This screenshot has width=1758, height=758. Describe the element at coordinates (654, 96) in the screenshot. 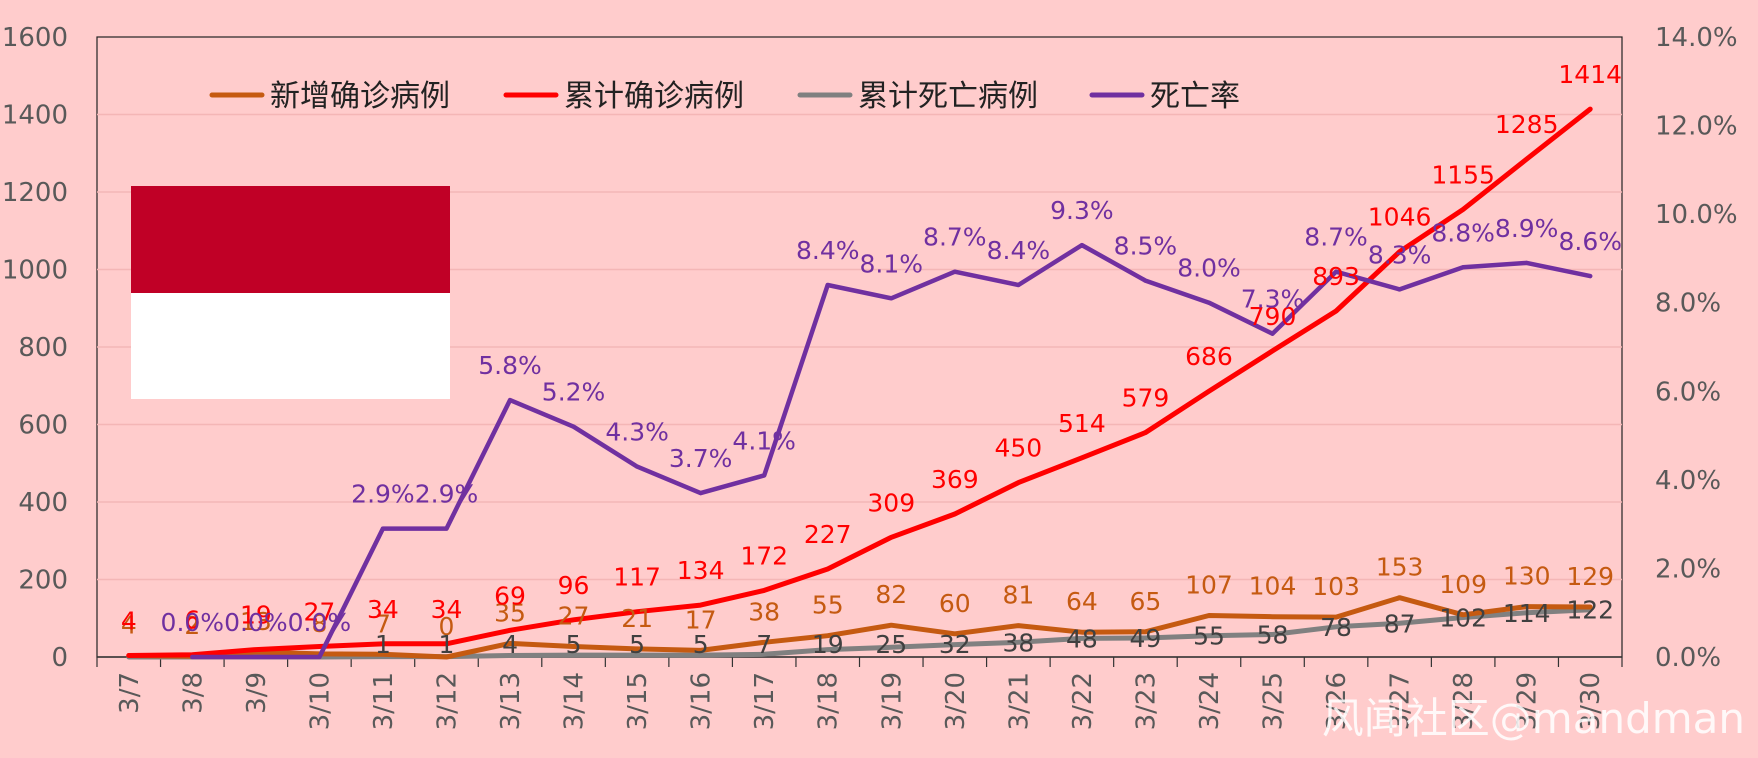

I see `legend-label: 累计确诊病例` at that location.